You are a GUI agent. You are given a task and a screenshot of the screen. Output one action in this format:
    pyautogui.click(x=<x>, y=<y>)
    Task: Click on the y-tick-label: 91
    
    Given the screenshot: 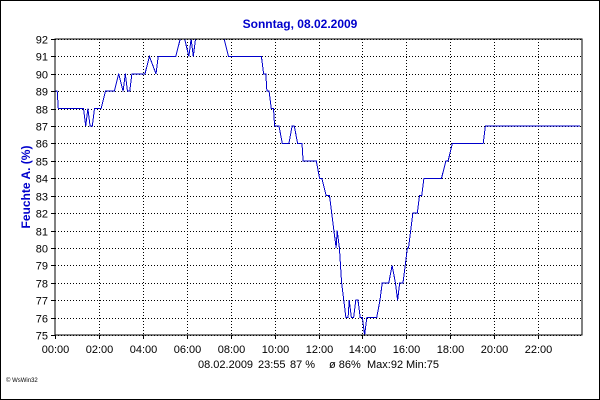 What is the action you would take?
    pyautogui.click(x=42, y=58)
    